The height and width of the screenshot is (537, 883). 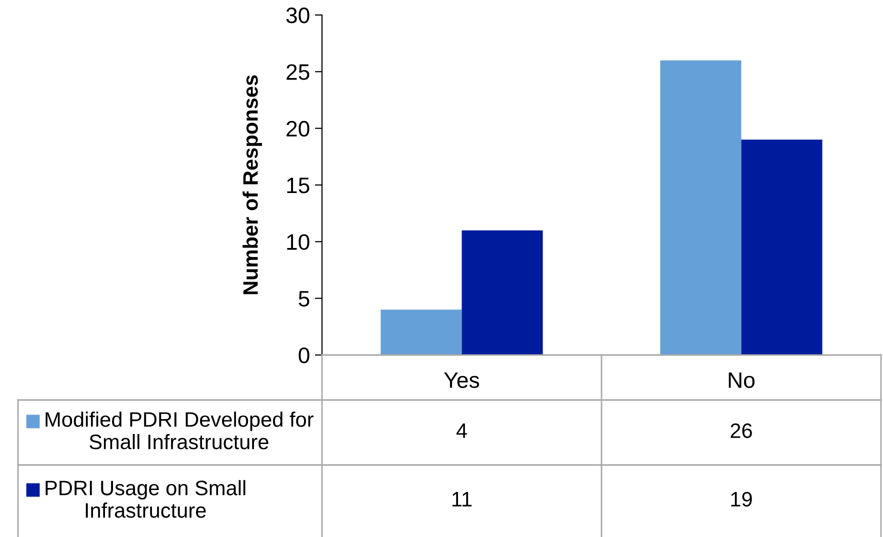 I want to click on legend-label: Modified PDRI Developed for Small Infrastructure, so click(x=180, y=431).